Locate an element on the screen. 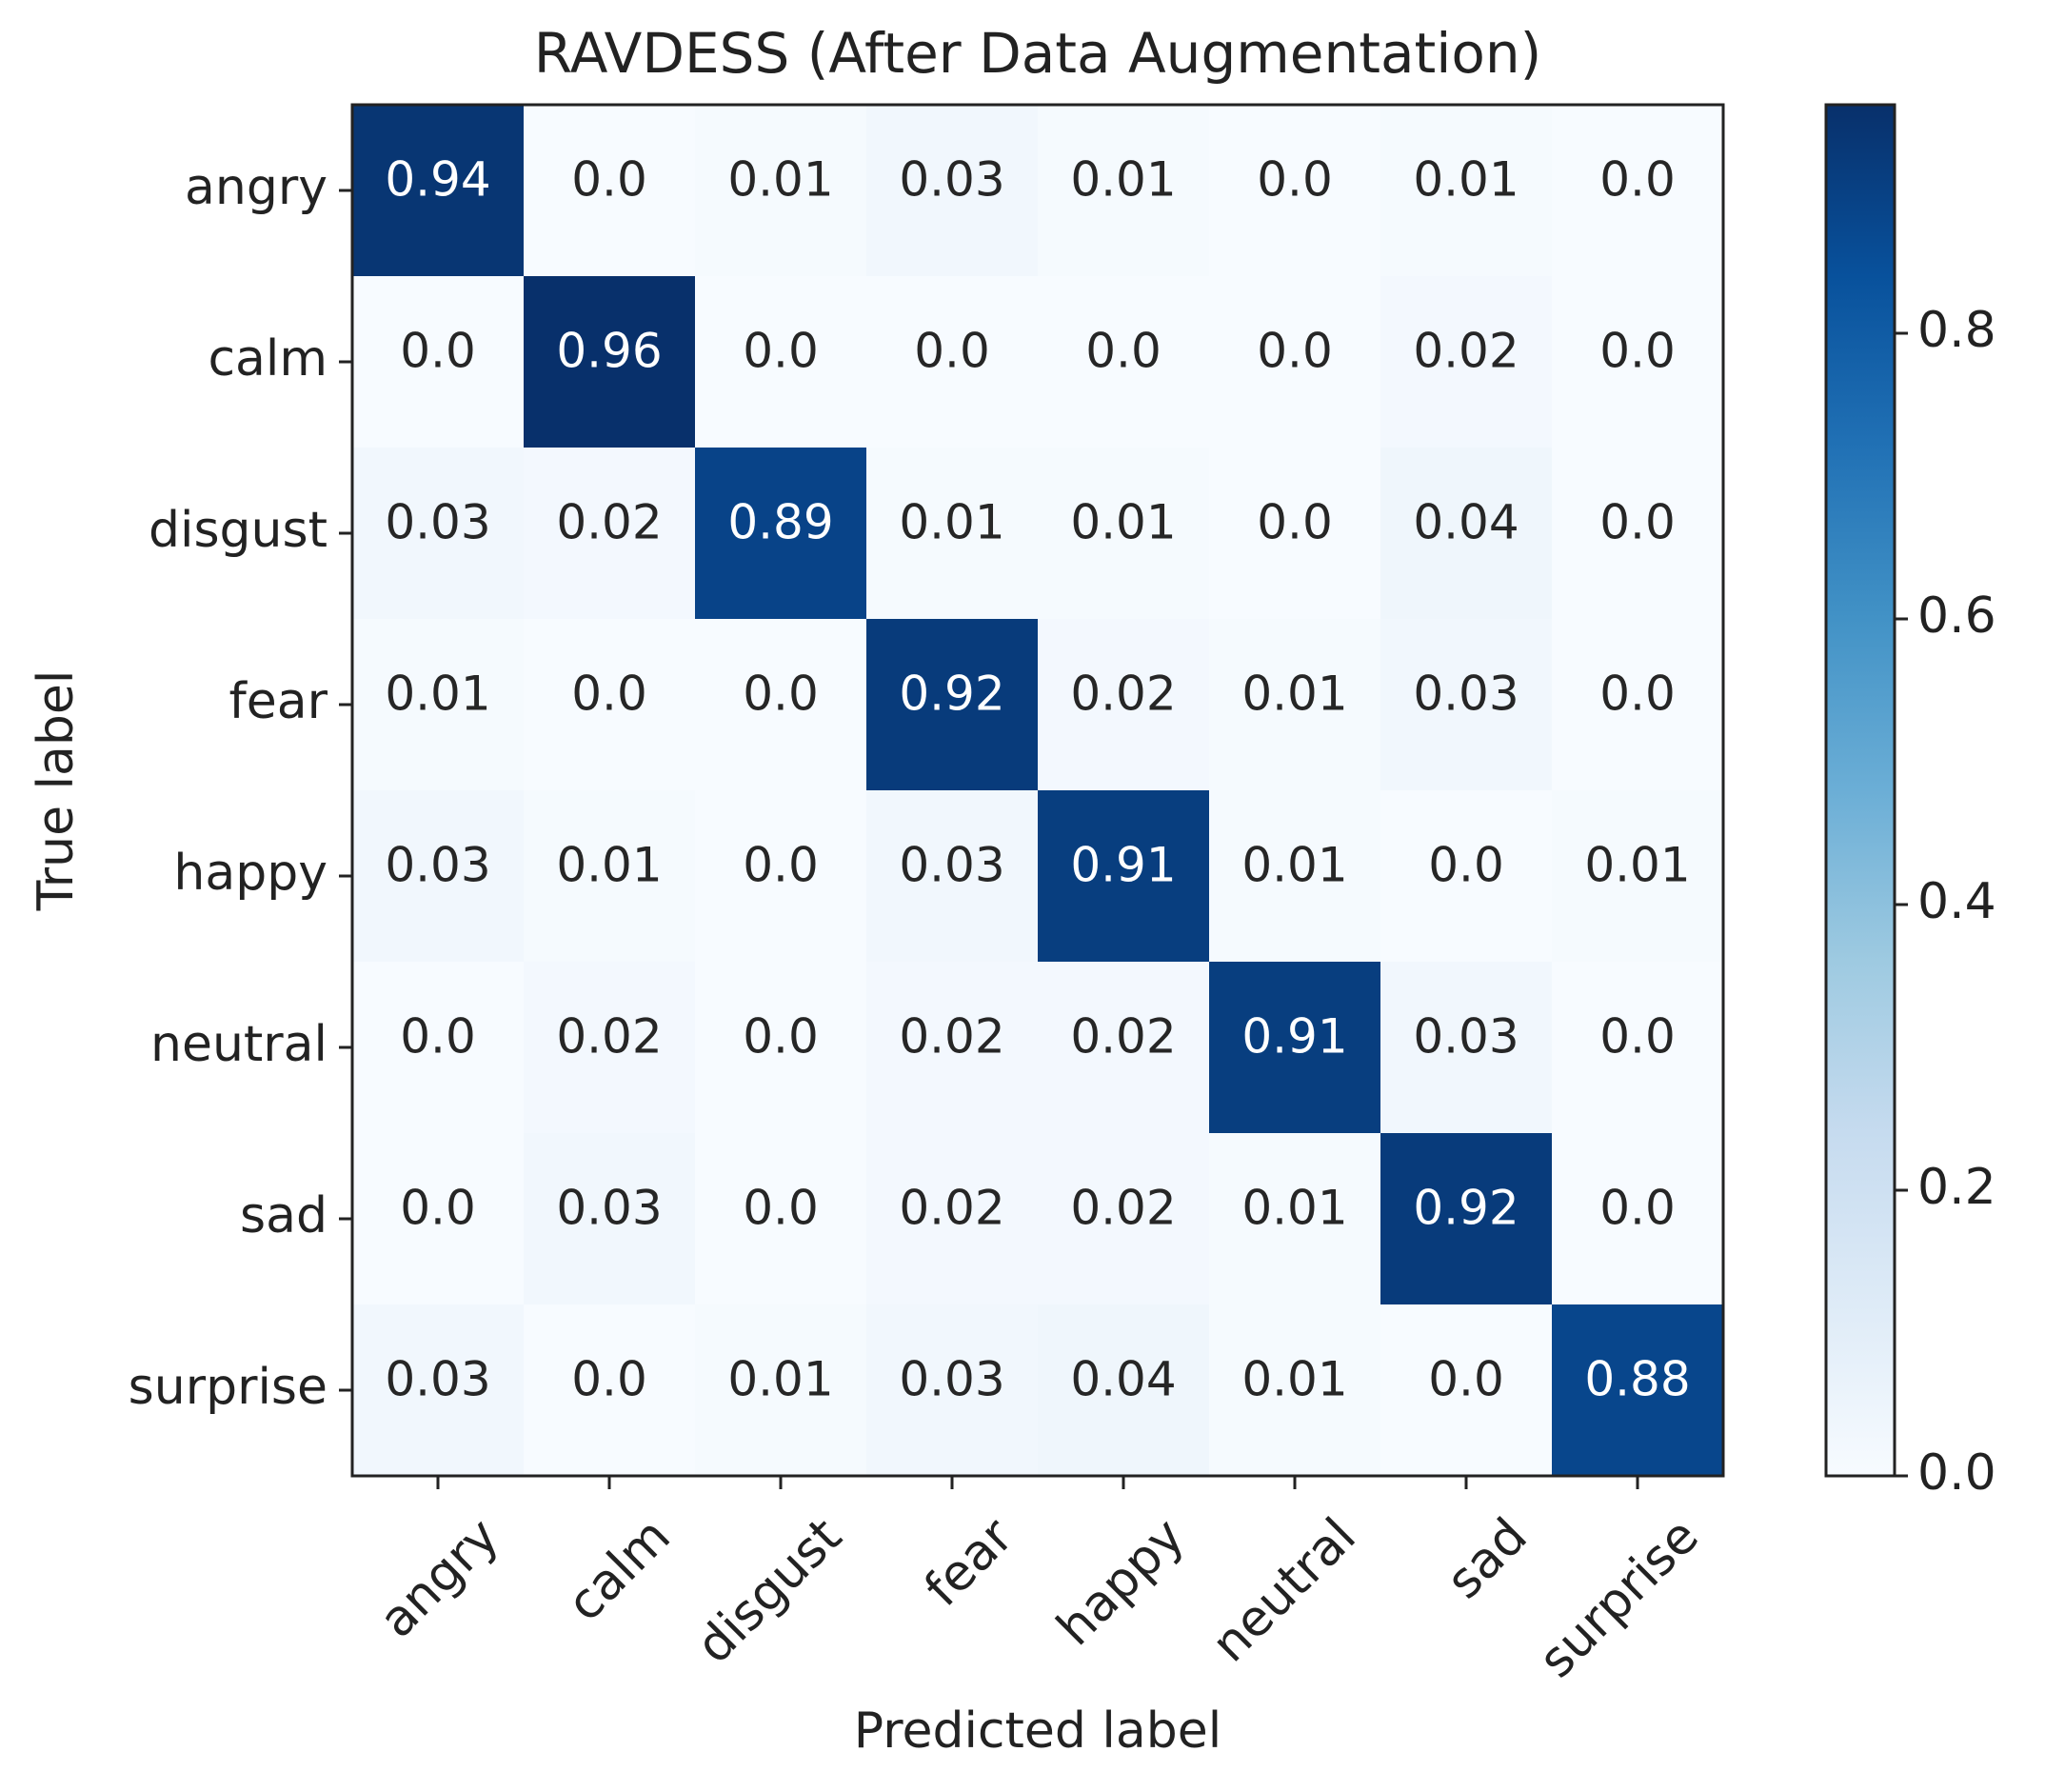 The height and width of the screenshot is (1792, 2045). colorbar-ticks: 0.0 0.2 0.4 0.6 0.8 is located at coordinates (1945, 902).